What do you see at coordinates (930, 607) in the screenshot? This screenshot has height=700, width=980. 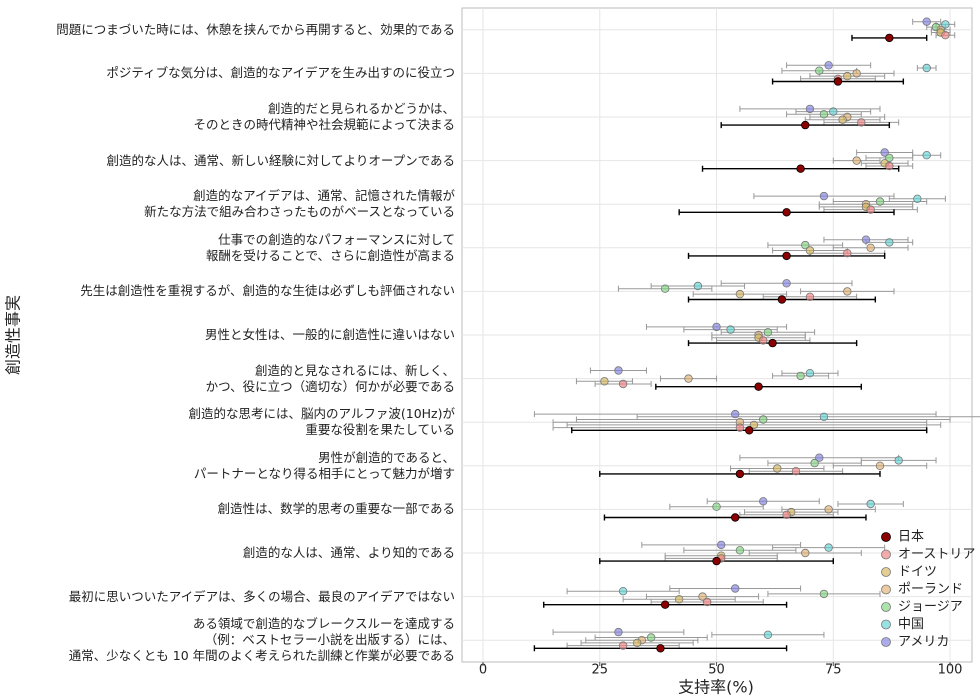 I see `legend-label: ジョージア` at bounding box center [930, 607].